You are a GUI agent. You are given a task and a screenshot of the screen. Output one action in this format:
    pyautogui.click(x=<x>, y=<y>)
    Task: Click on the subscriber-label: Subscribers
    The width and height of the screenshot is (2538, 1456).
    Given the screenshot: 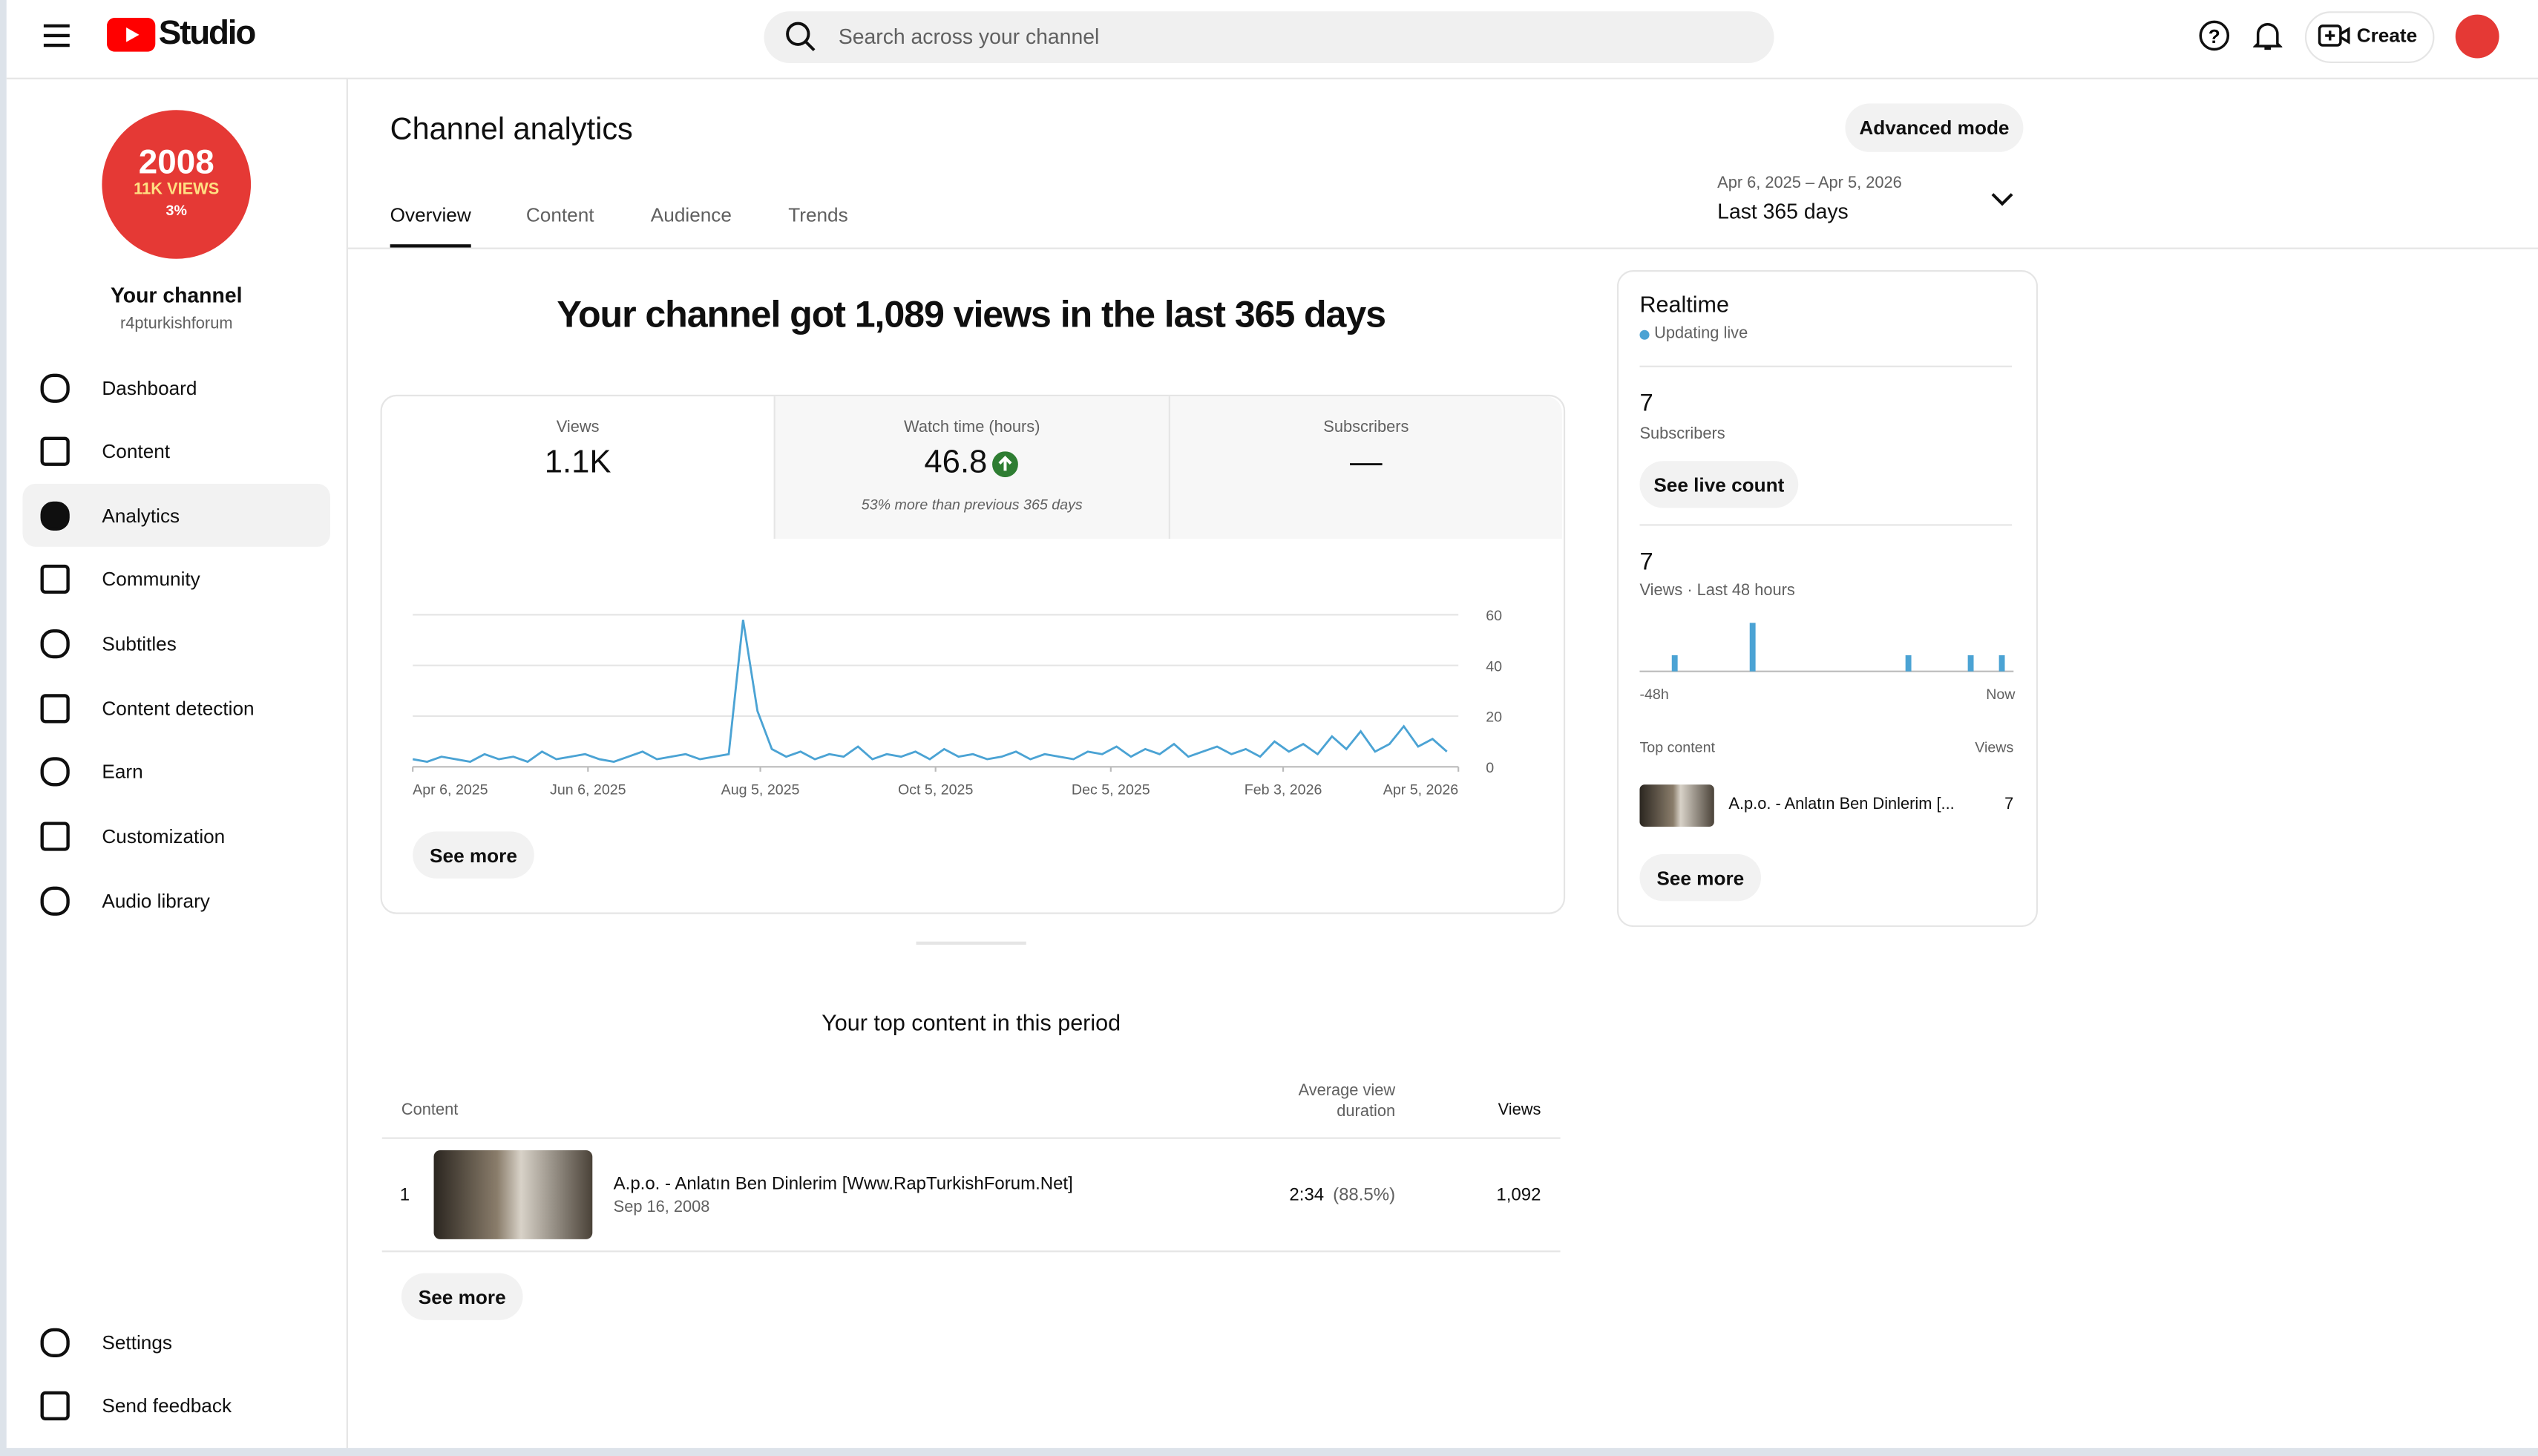 What is the action you would take?
    pyautogui.click(x=1682, y=434)
    